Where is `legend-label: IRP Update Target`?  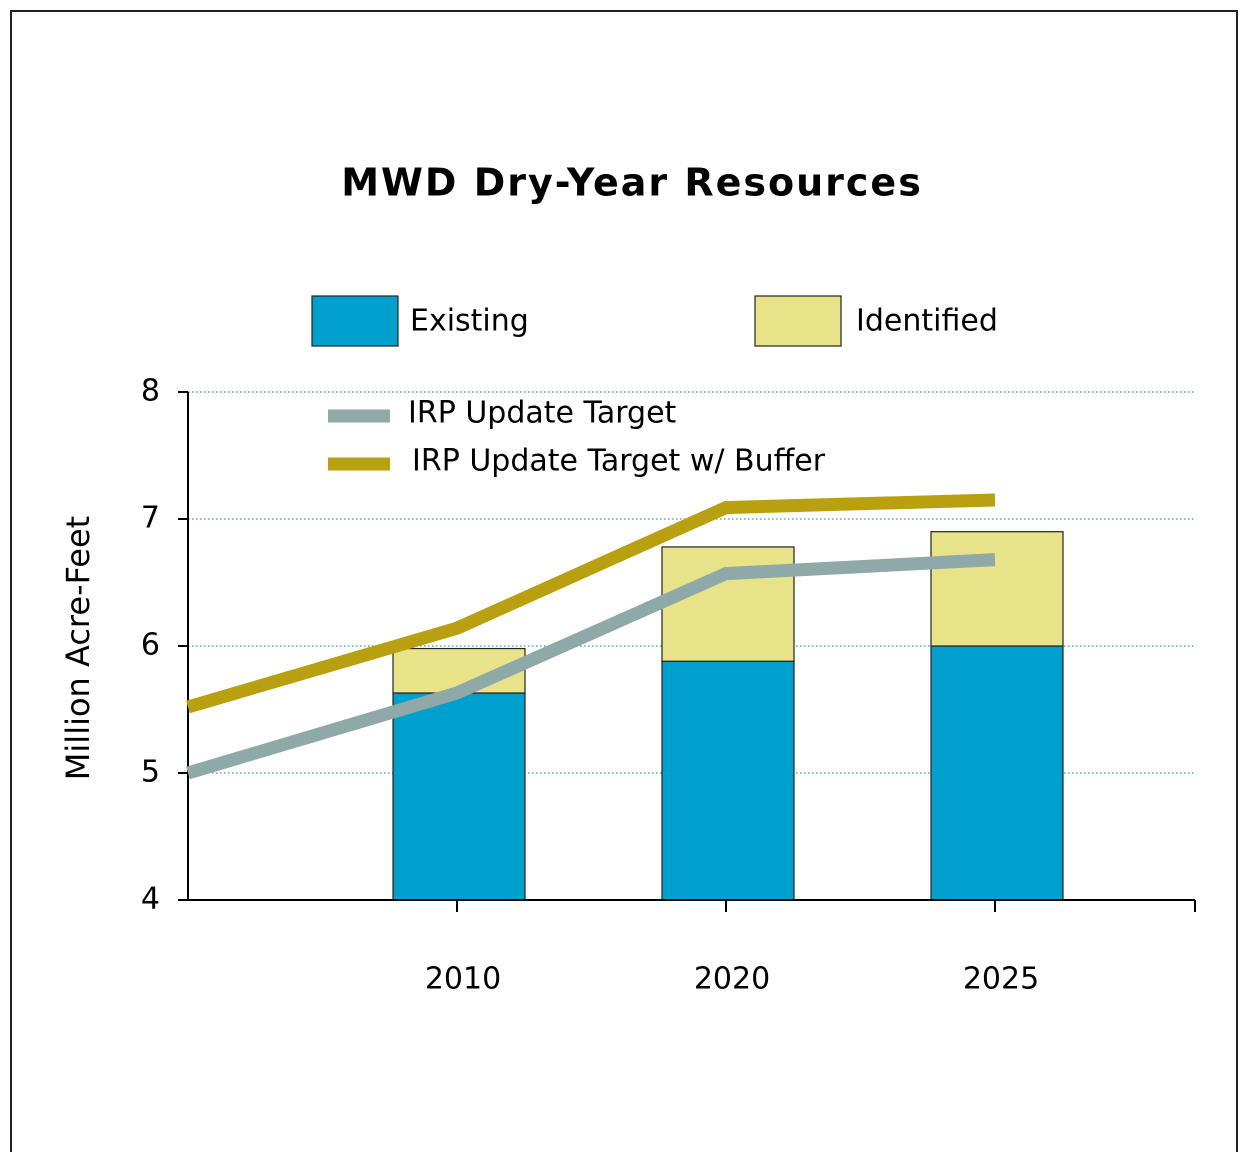 legend-label: IRP Update Target is located at coordinates (542, 413).